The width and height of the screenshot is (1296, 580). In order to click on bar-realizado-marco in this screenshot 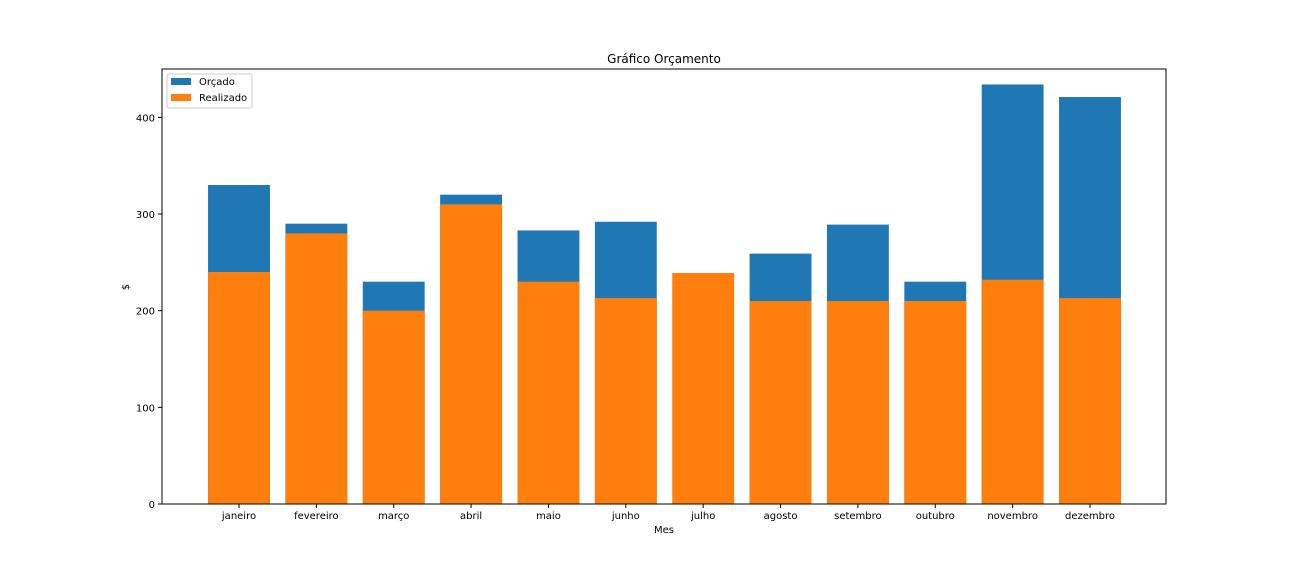, I will do `click(393, 407)`.